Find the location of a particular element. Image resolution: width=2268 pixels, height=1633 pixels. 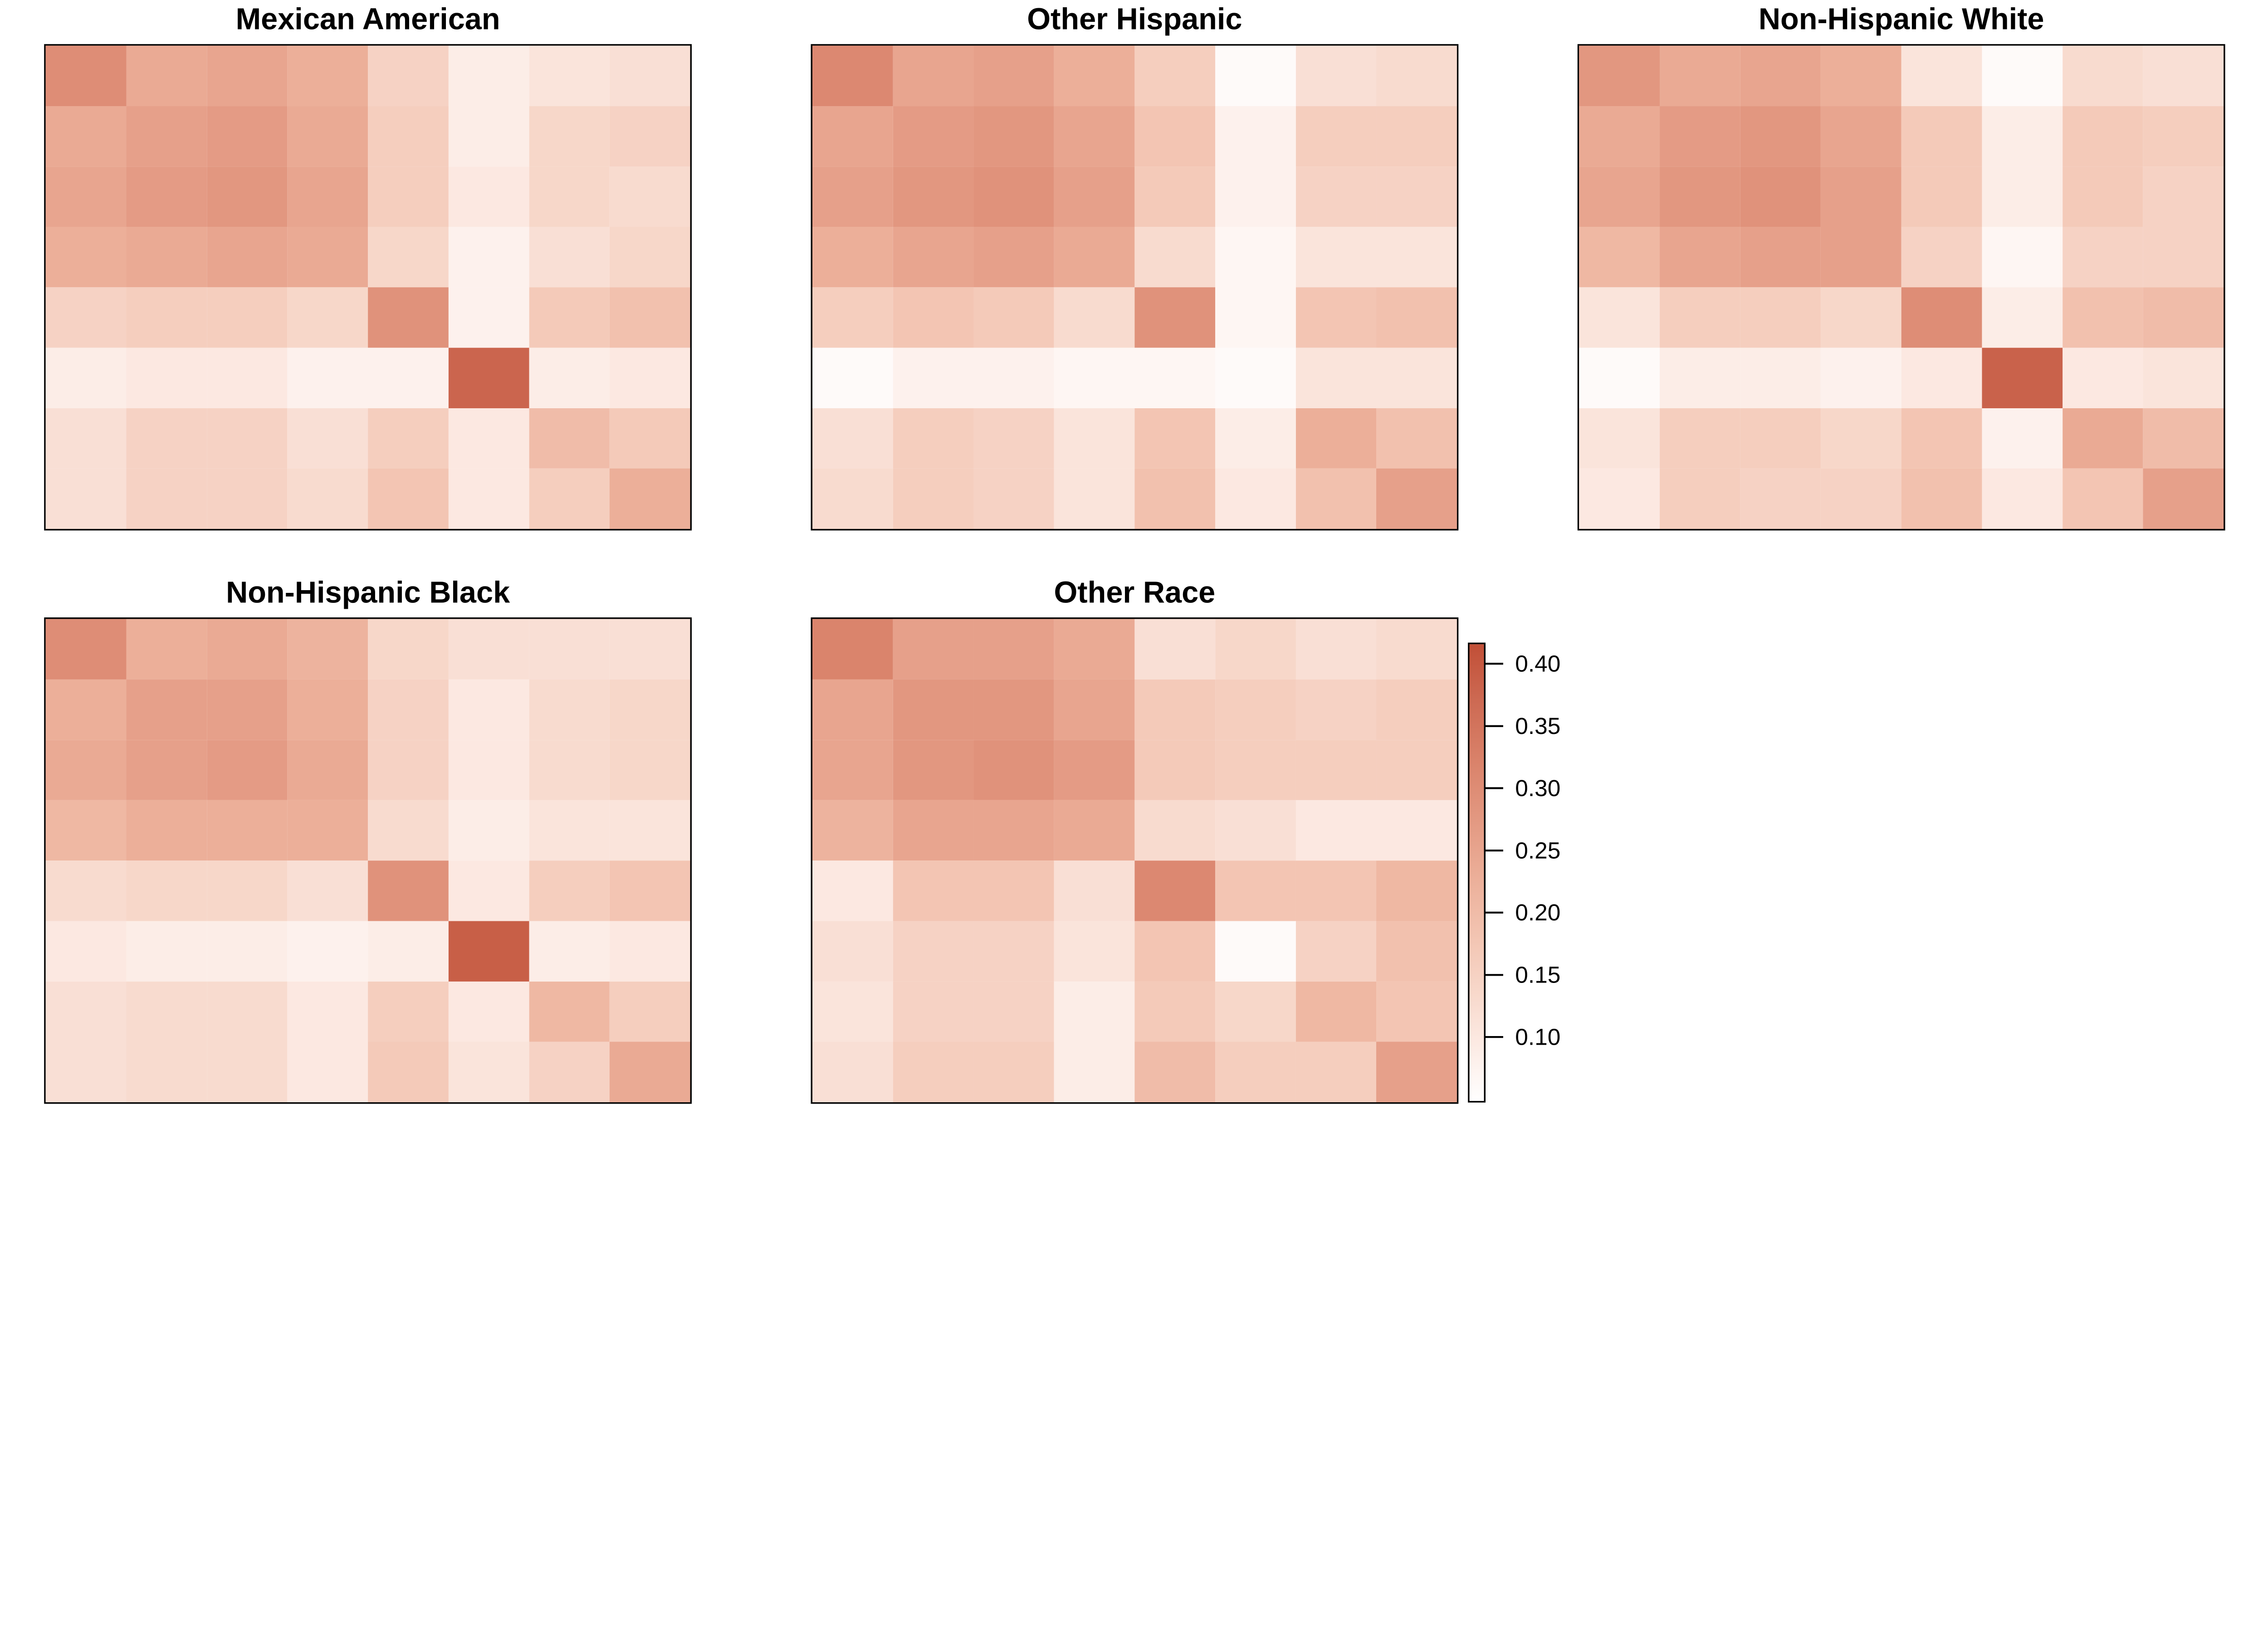

legend-tick is located at coordinates (1494, 975).